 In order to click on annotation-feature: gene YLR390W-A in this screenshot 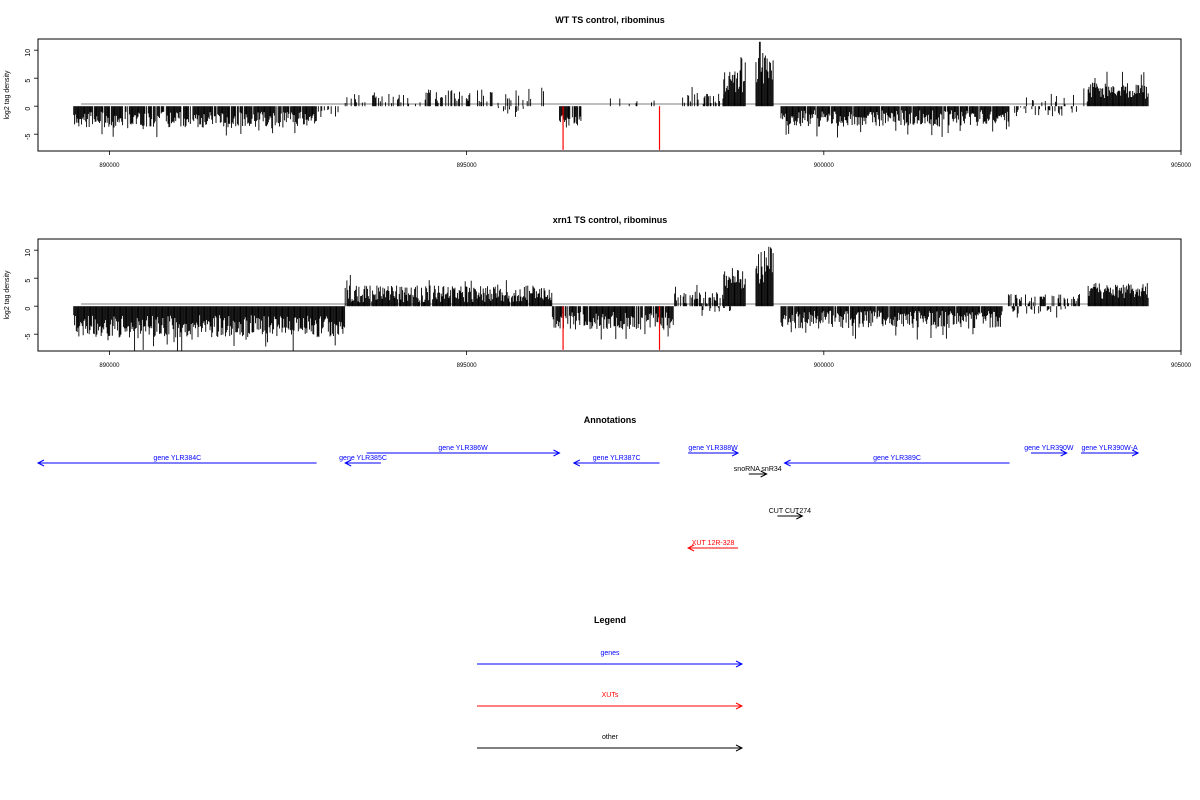, I will do `click(1110, 451)`.